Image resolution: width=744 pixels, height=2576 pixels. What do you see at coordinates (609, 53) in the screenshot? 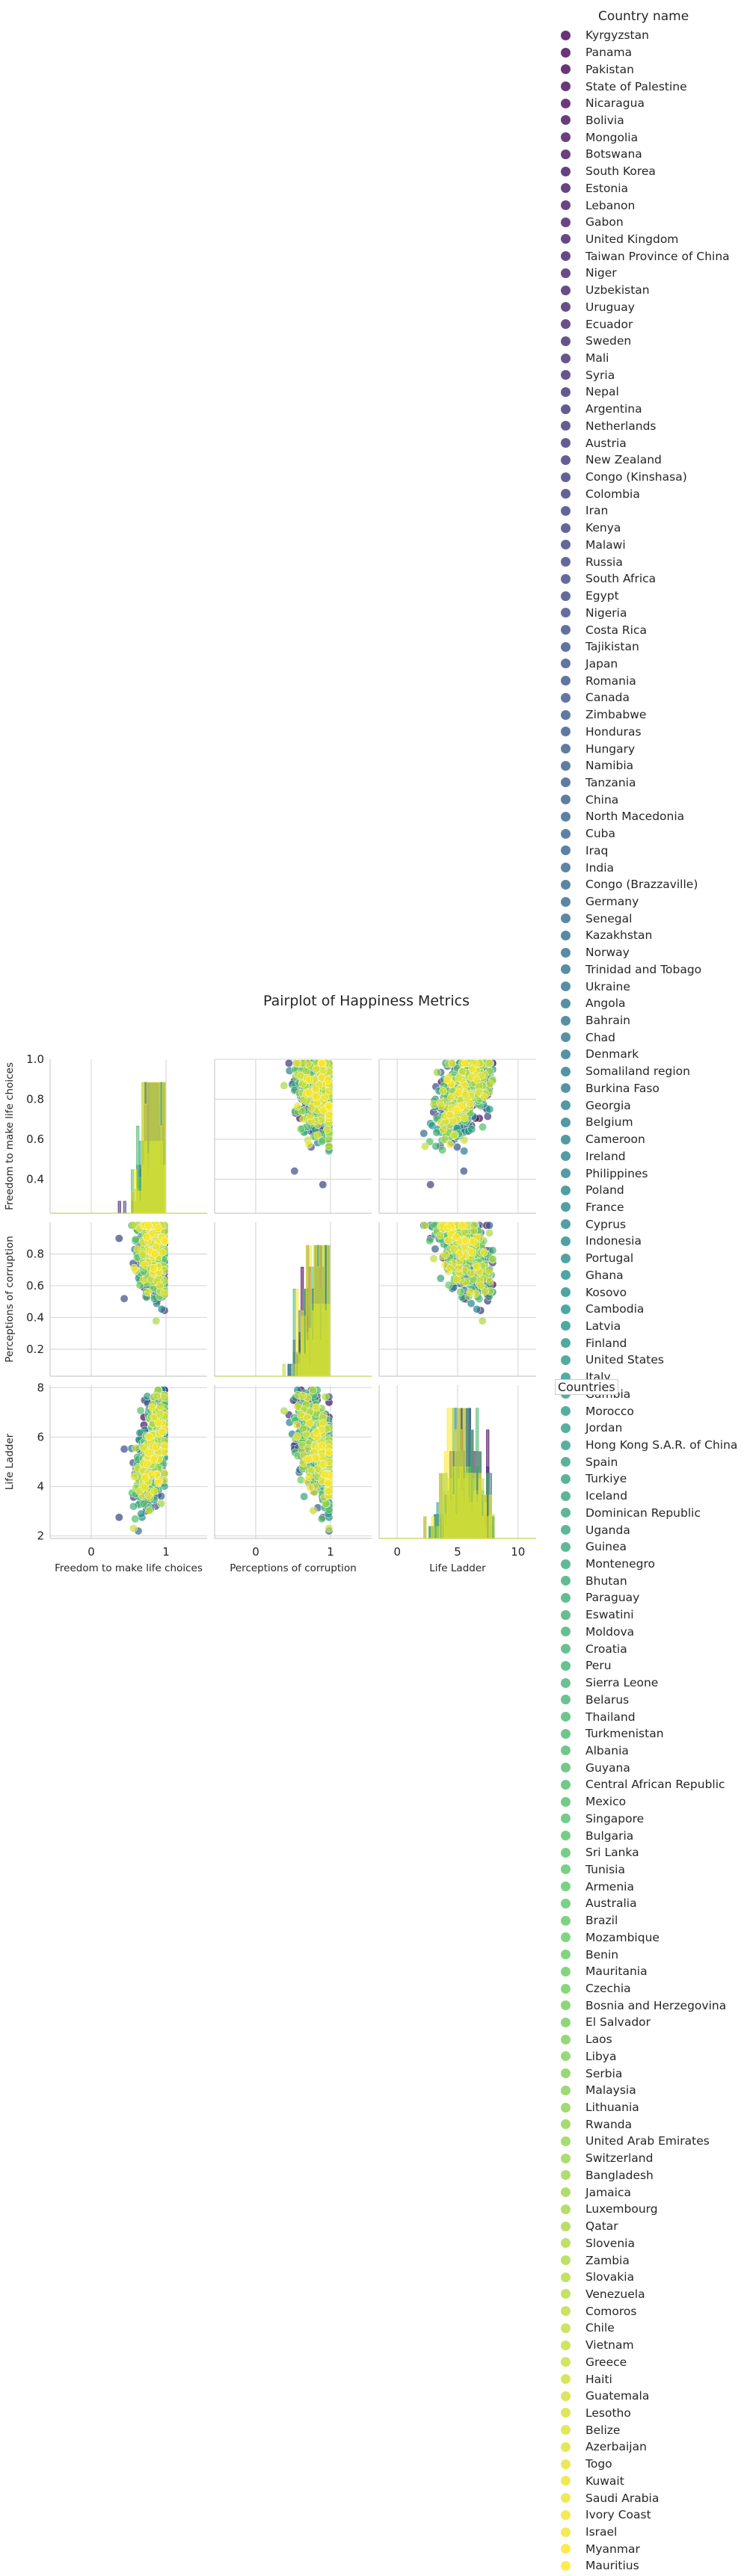
I see `legend-label: Panama` at bounding box center [609, 53].